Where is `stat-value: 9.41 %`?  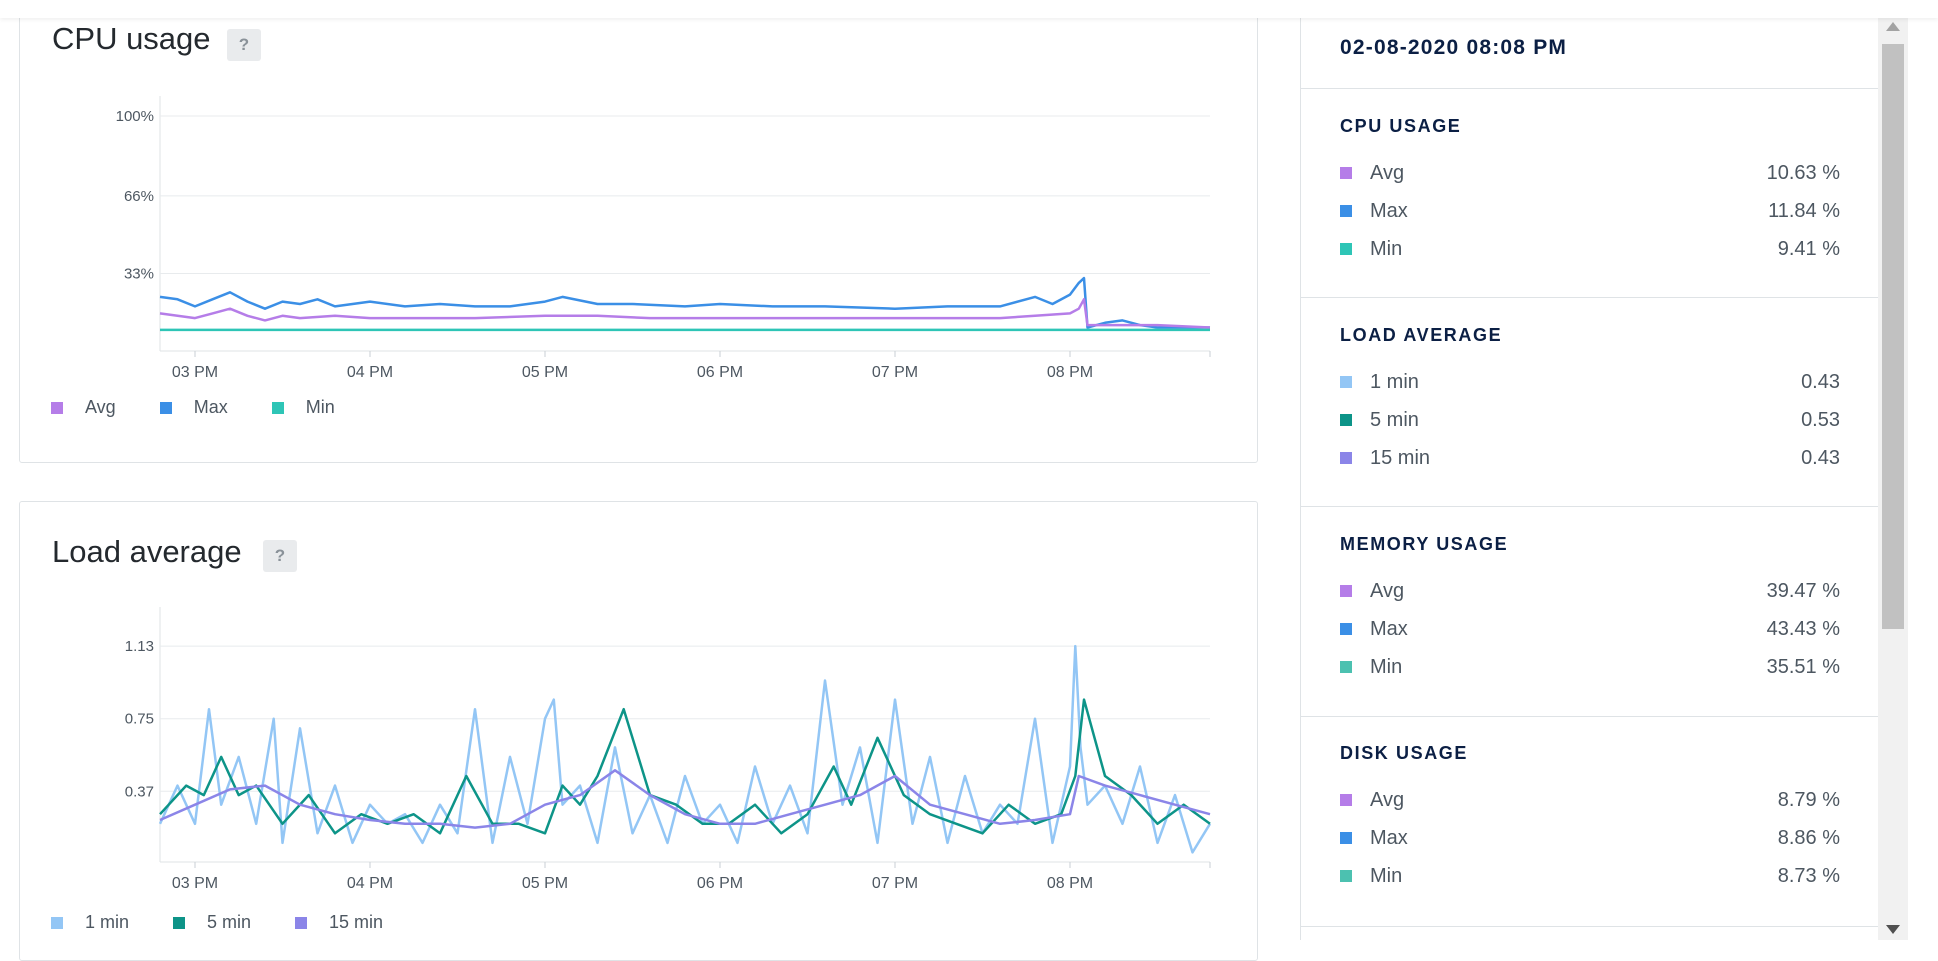 stat-value: 9.41 % is located at coordinates (1808, 248).